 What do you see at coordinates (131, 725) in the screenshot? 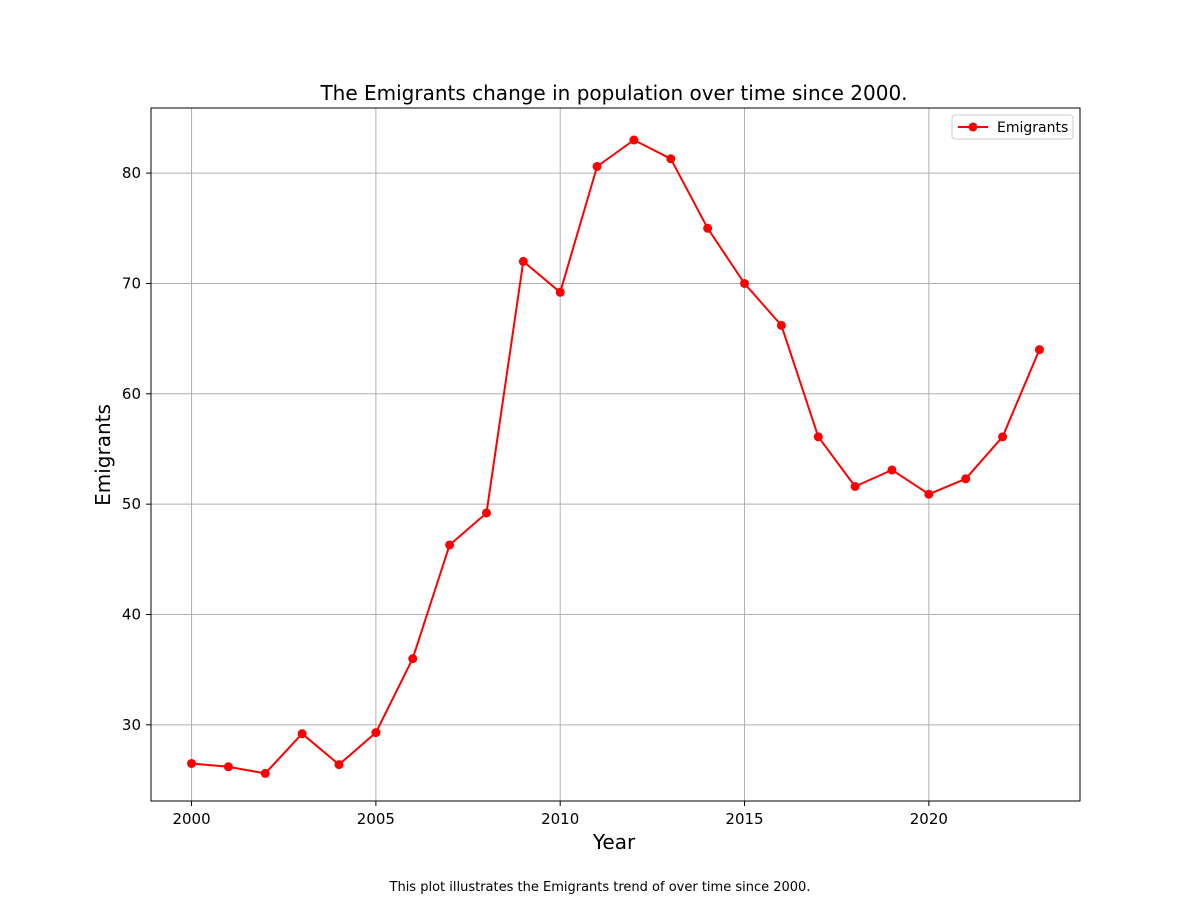
I see `y-tick-label: 30` at bounding box center [131, 725].